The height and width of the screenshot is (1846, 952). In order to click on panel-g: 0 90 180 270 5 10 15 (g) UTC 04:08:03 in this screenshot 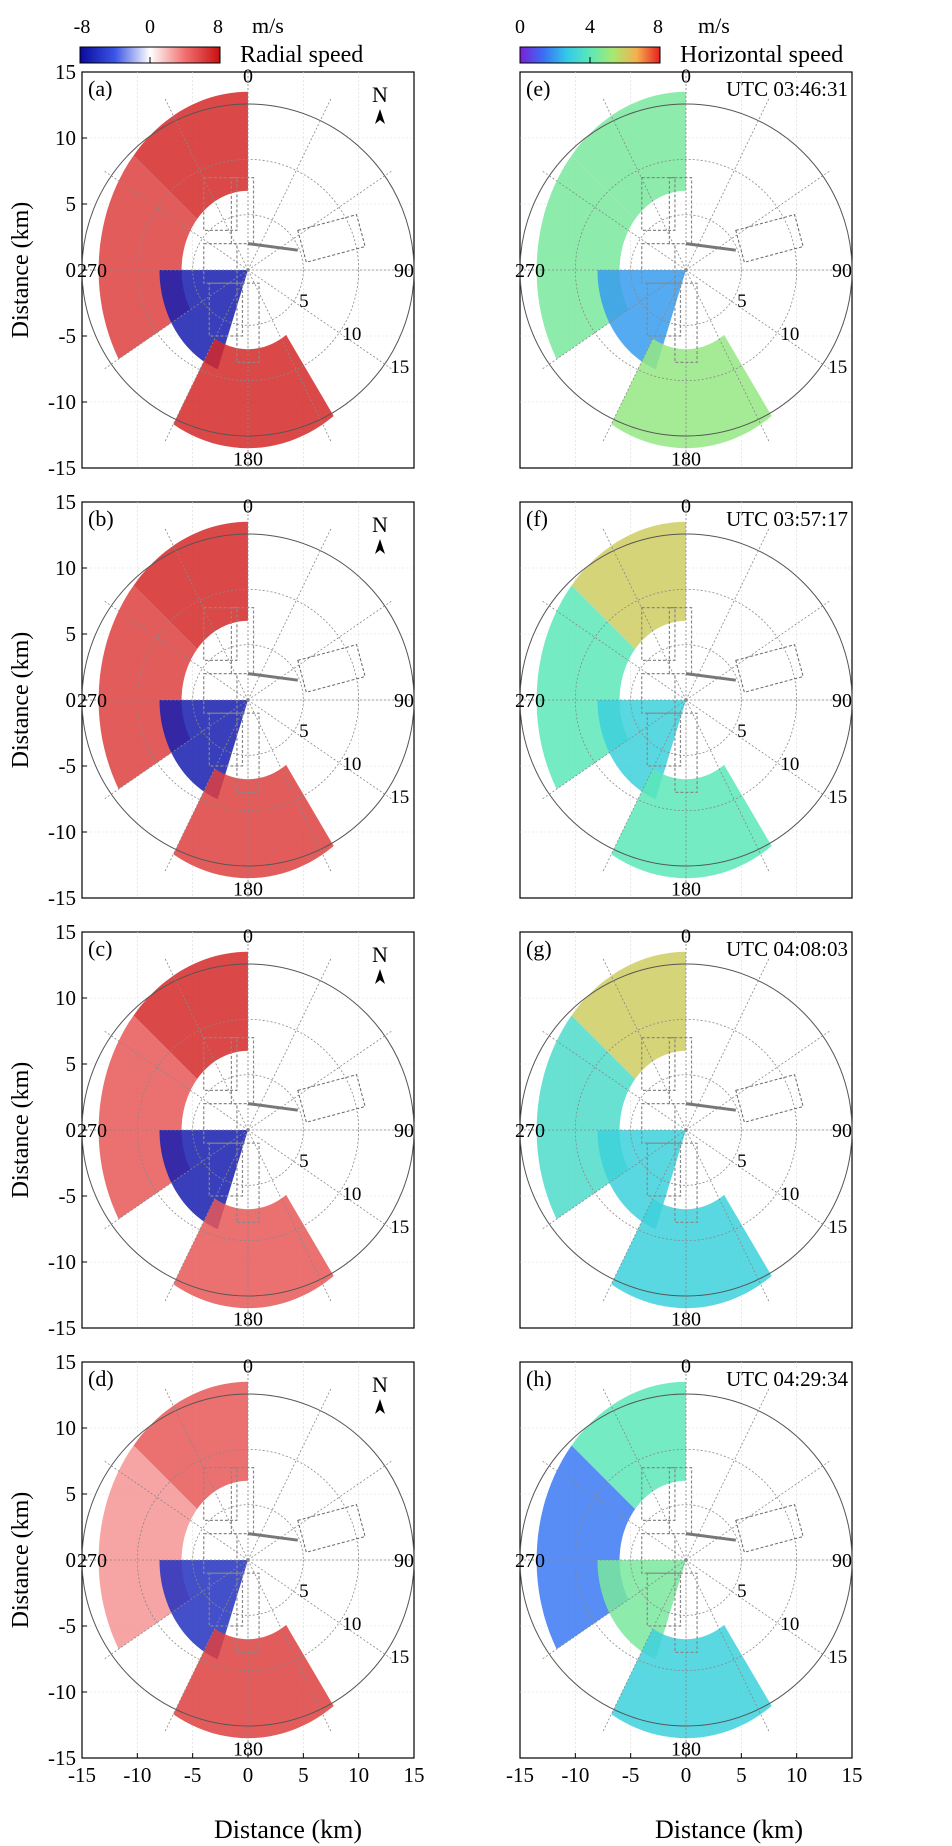, I will do `click(684, 1128)`.